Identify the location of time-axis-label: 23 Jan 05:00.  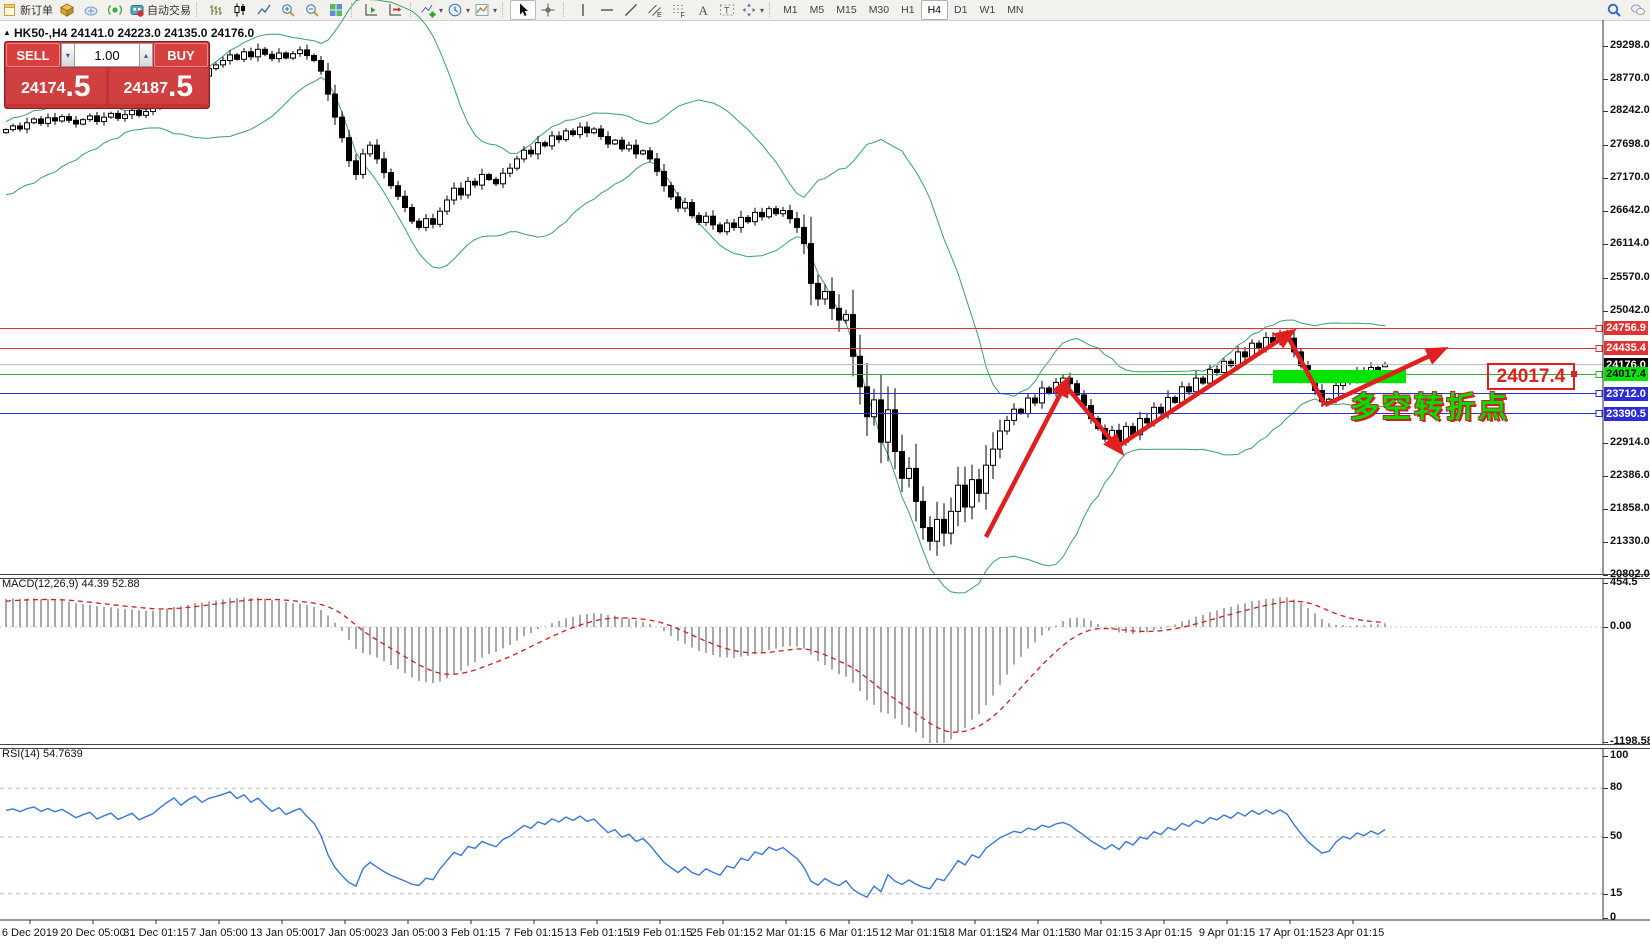
(408, 933).